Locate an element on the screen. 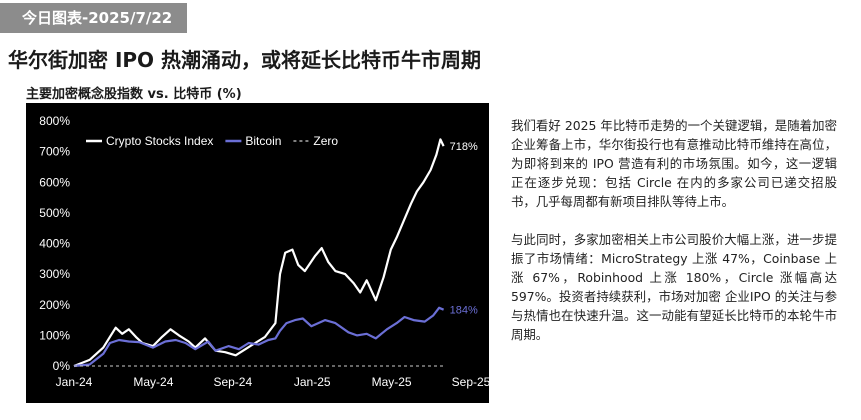  y-tick-label: 600% is located at coordinates (54, 182).